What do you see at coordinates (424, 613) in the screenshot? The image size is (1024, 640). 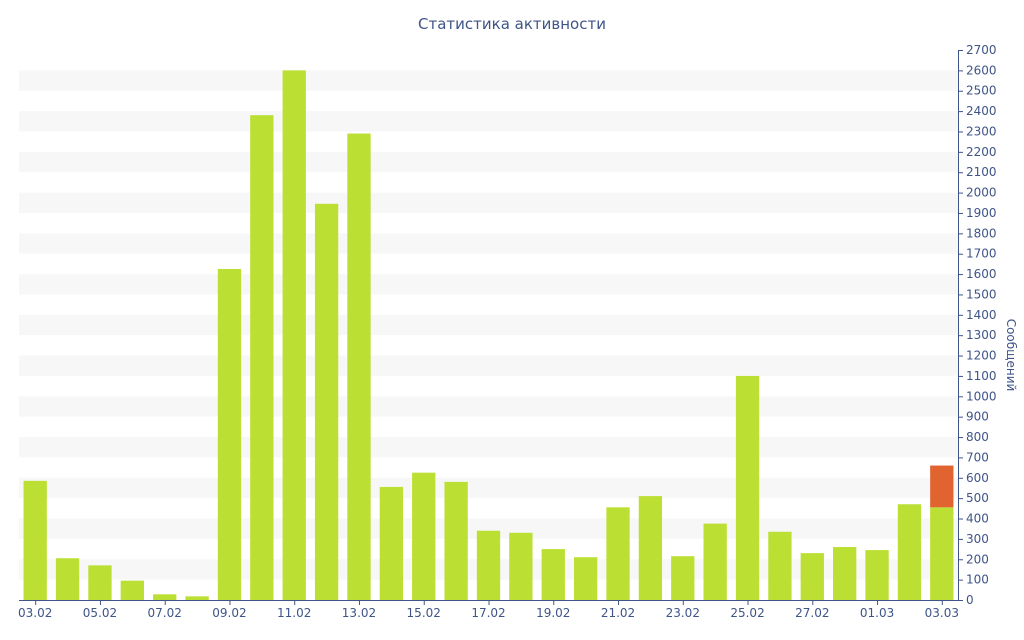 I see `x-tick-label: 15.02` at bounding box center [424, 613].